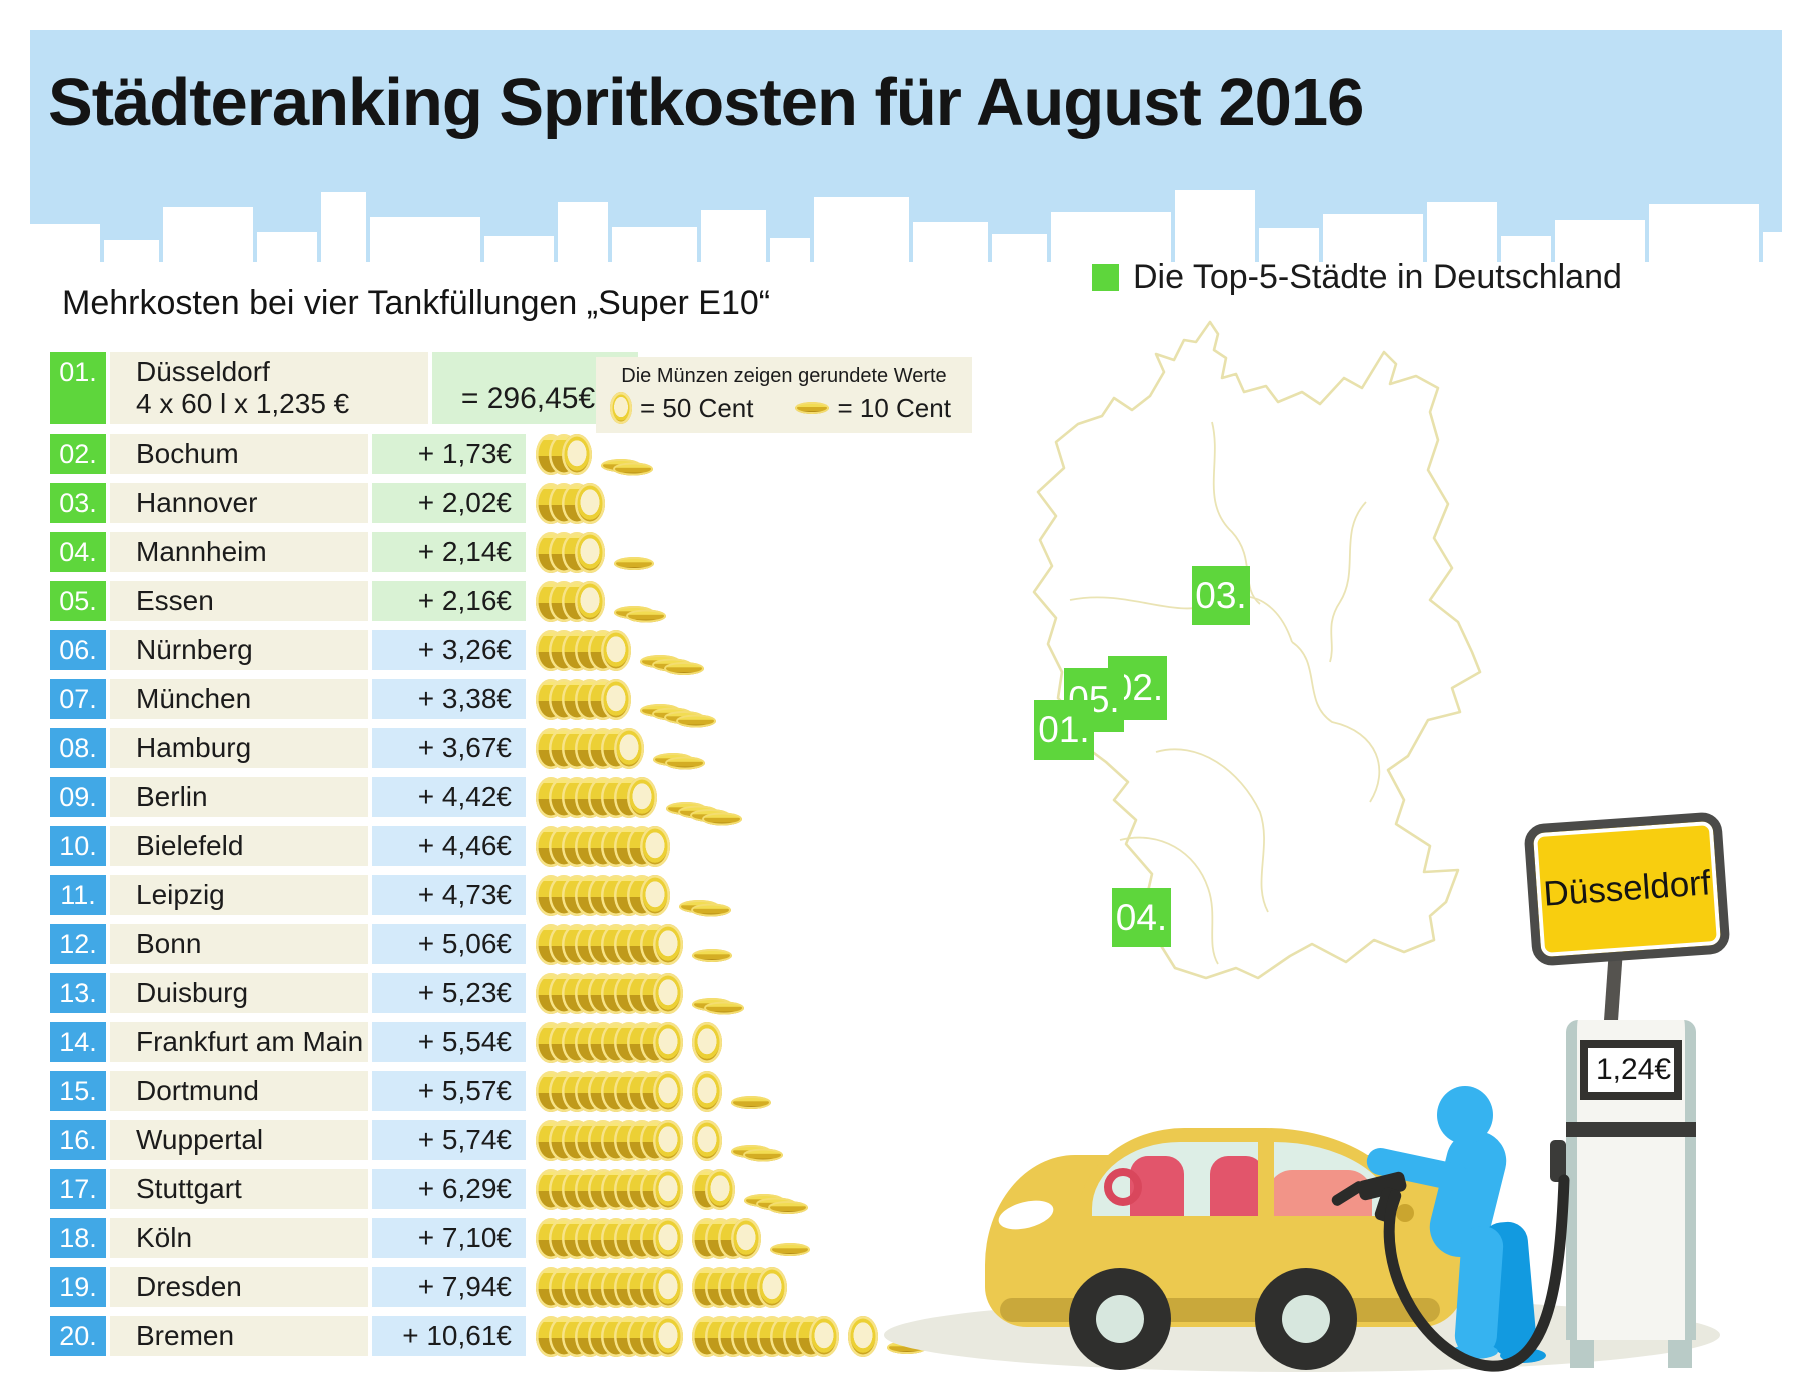 This screenshot has height=1395, width=1812. What do you see at coordinates (200, 1139) in the screenshot?
I see `city-name: Wuppertal` at bounding box center [200, 1139].